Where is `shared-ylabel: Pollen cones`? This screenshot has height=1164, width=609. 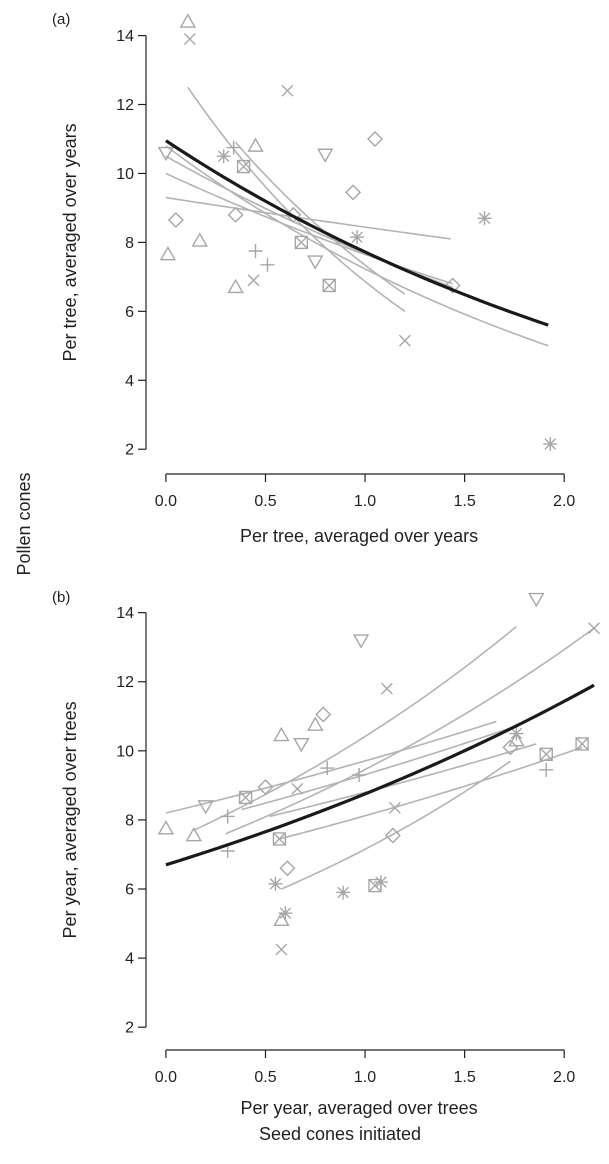 shared-ylabel: Pollen cones is located at coordinates (24, 523).